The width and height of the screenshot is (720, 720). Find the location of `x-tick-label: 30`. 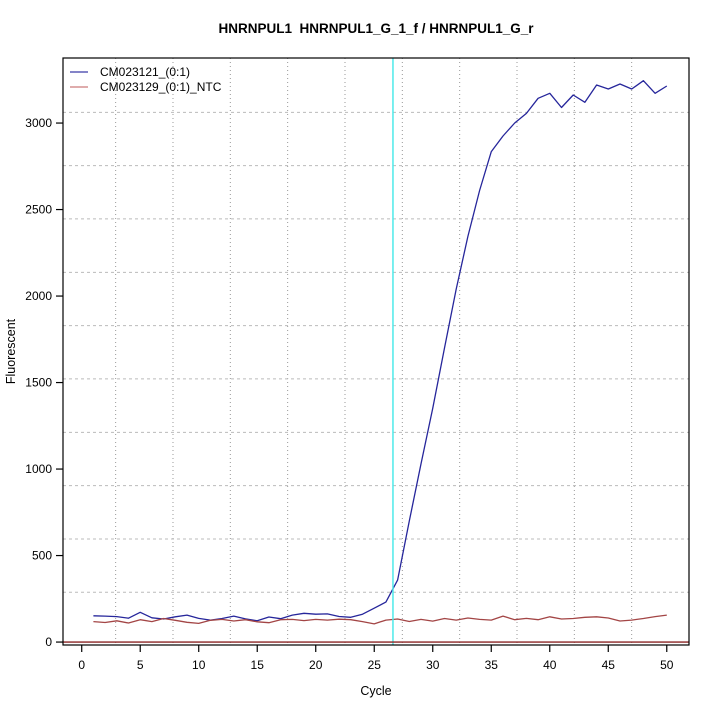

x-tick-label: 30 is located at coordinates (433, 665).